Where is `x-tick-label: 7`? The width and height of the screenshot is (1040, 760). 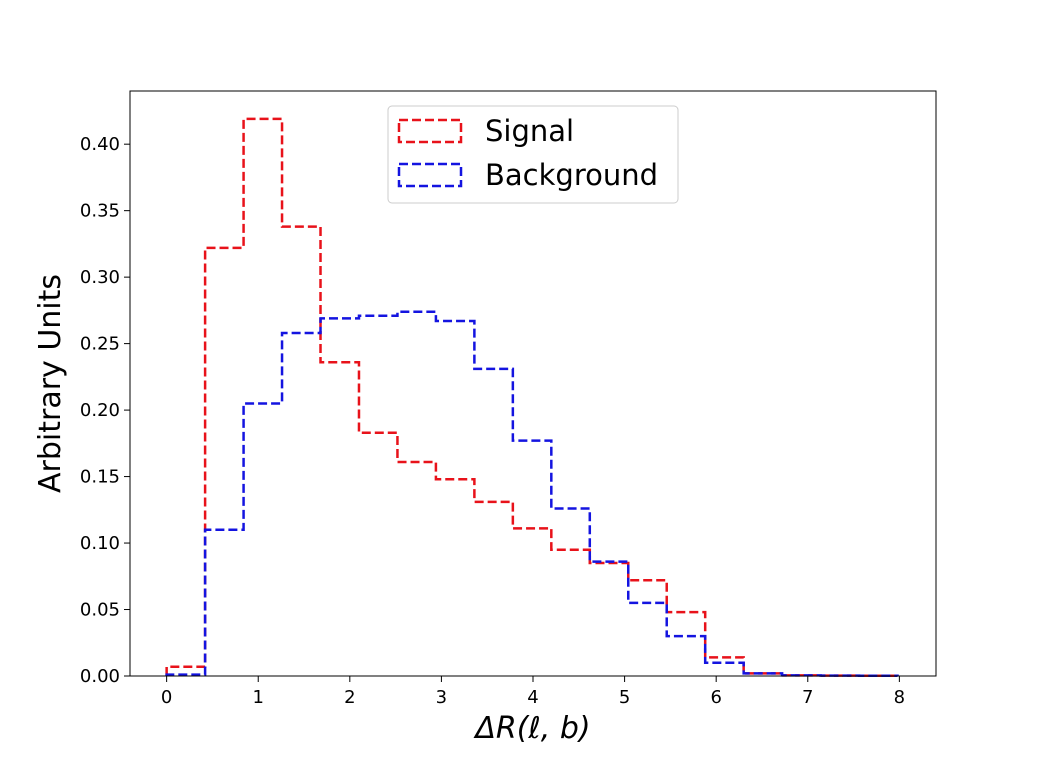 x-tick-label: 7 is located at coordinates (807, 697).